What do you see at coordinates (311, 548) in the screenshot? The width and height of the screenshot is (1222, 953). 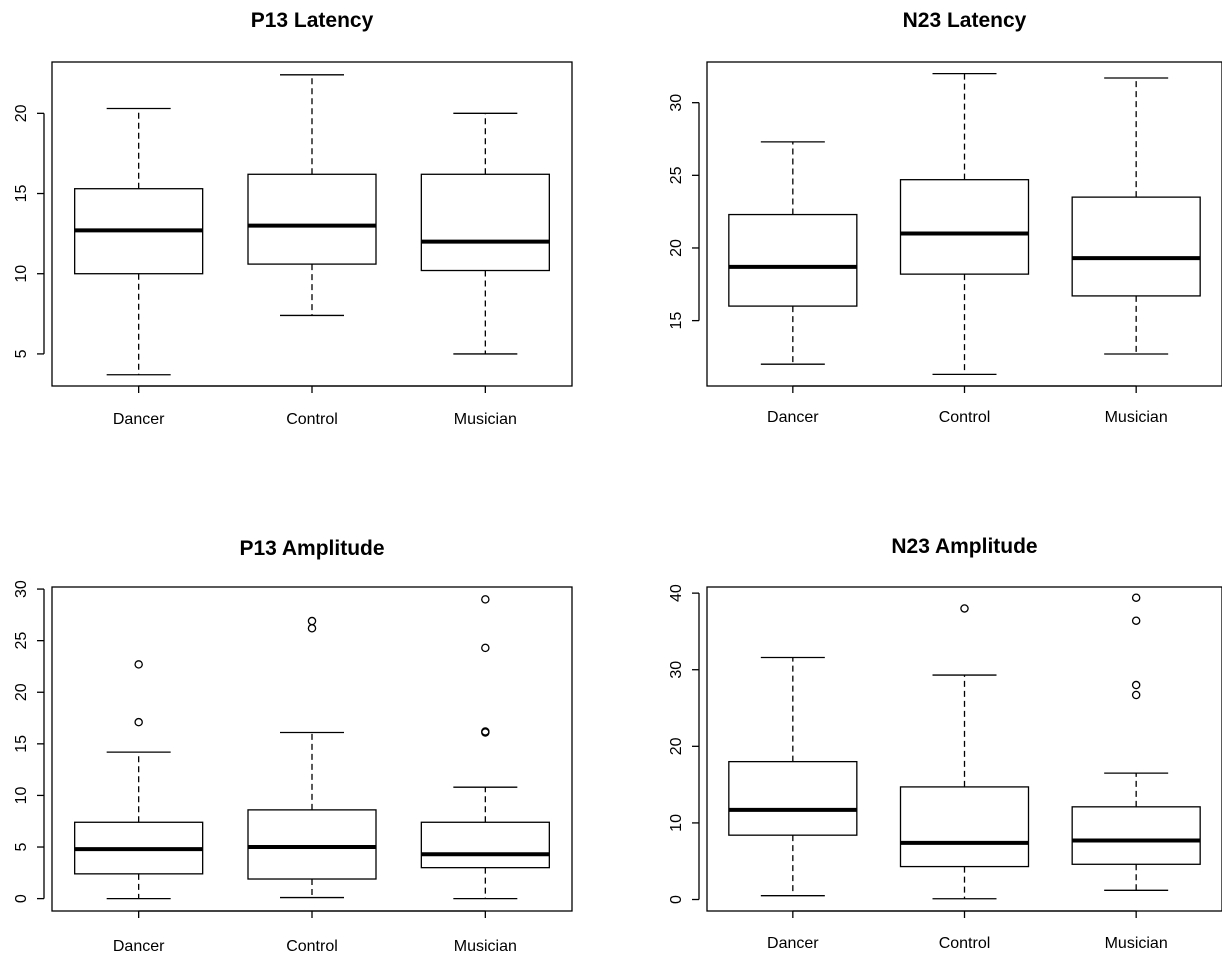 I see `chart-title: P13 Amplitude` at bounding box center [311, 548].